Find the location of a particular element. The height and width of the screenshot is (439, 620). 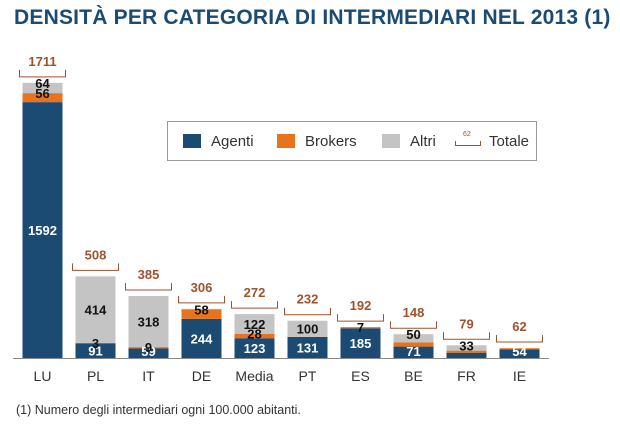

bar-altri-de is located at coordinates (201, 309).